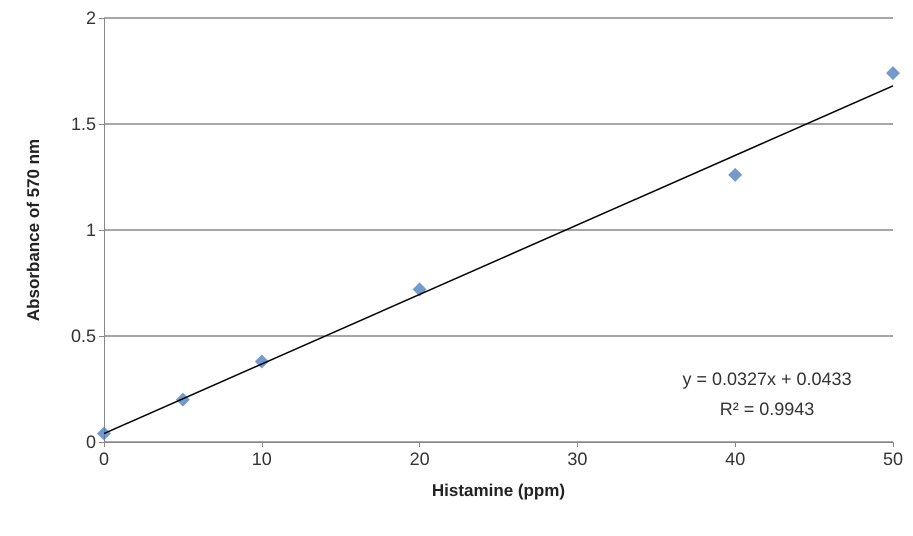  I want to click on y-axis-title: Absorbance of 570 nm, so click(33, 230).